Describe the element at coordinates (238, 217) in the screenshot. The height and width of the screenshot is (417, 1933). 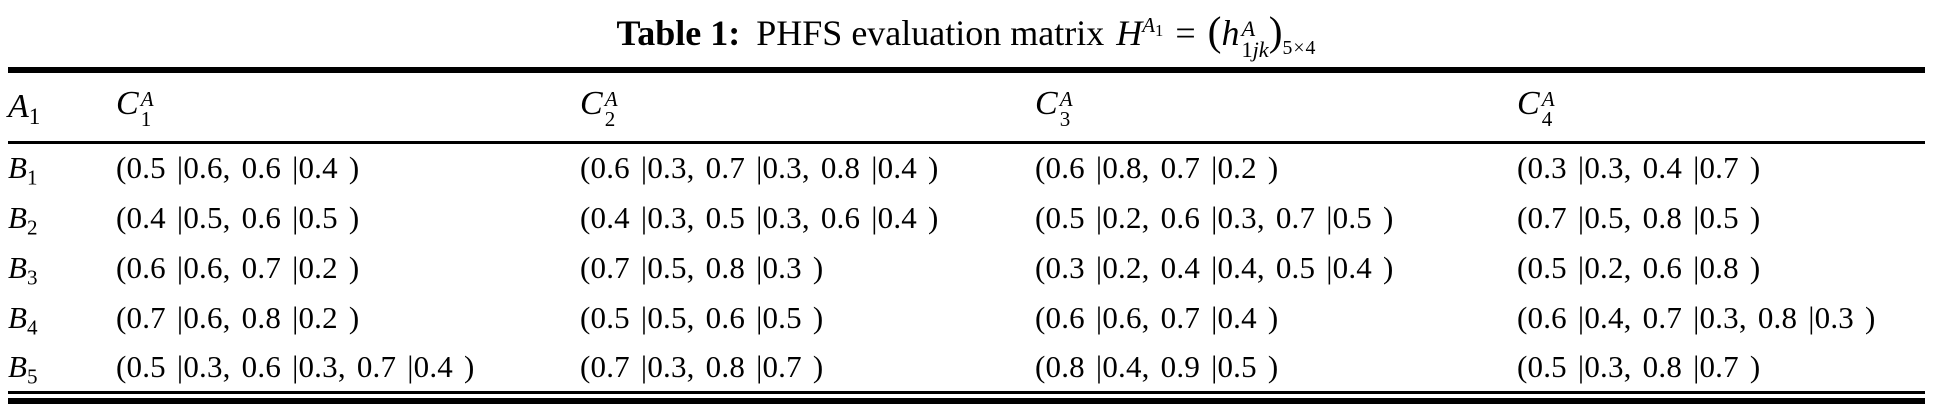
I see `cell-b2-c1: (0.4 |0.5, 0.6 |0.5 )` at that location.